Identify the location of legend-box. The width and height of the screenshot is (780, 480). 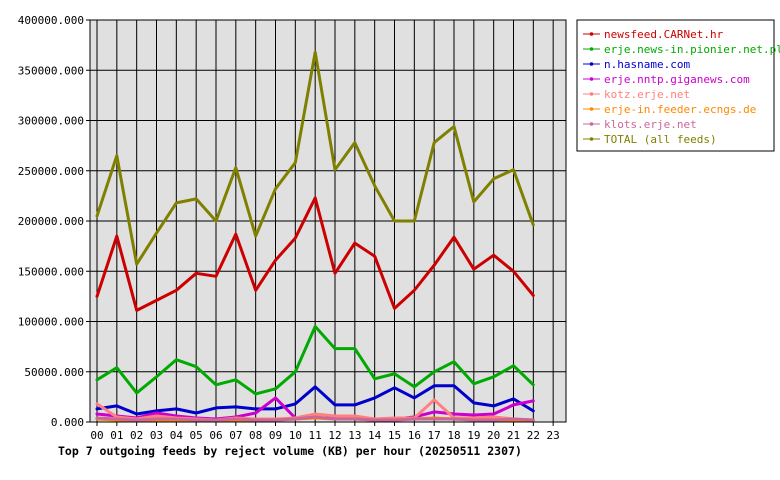
(675, 85).